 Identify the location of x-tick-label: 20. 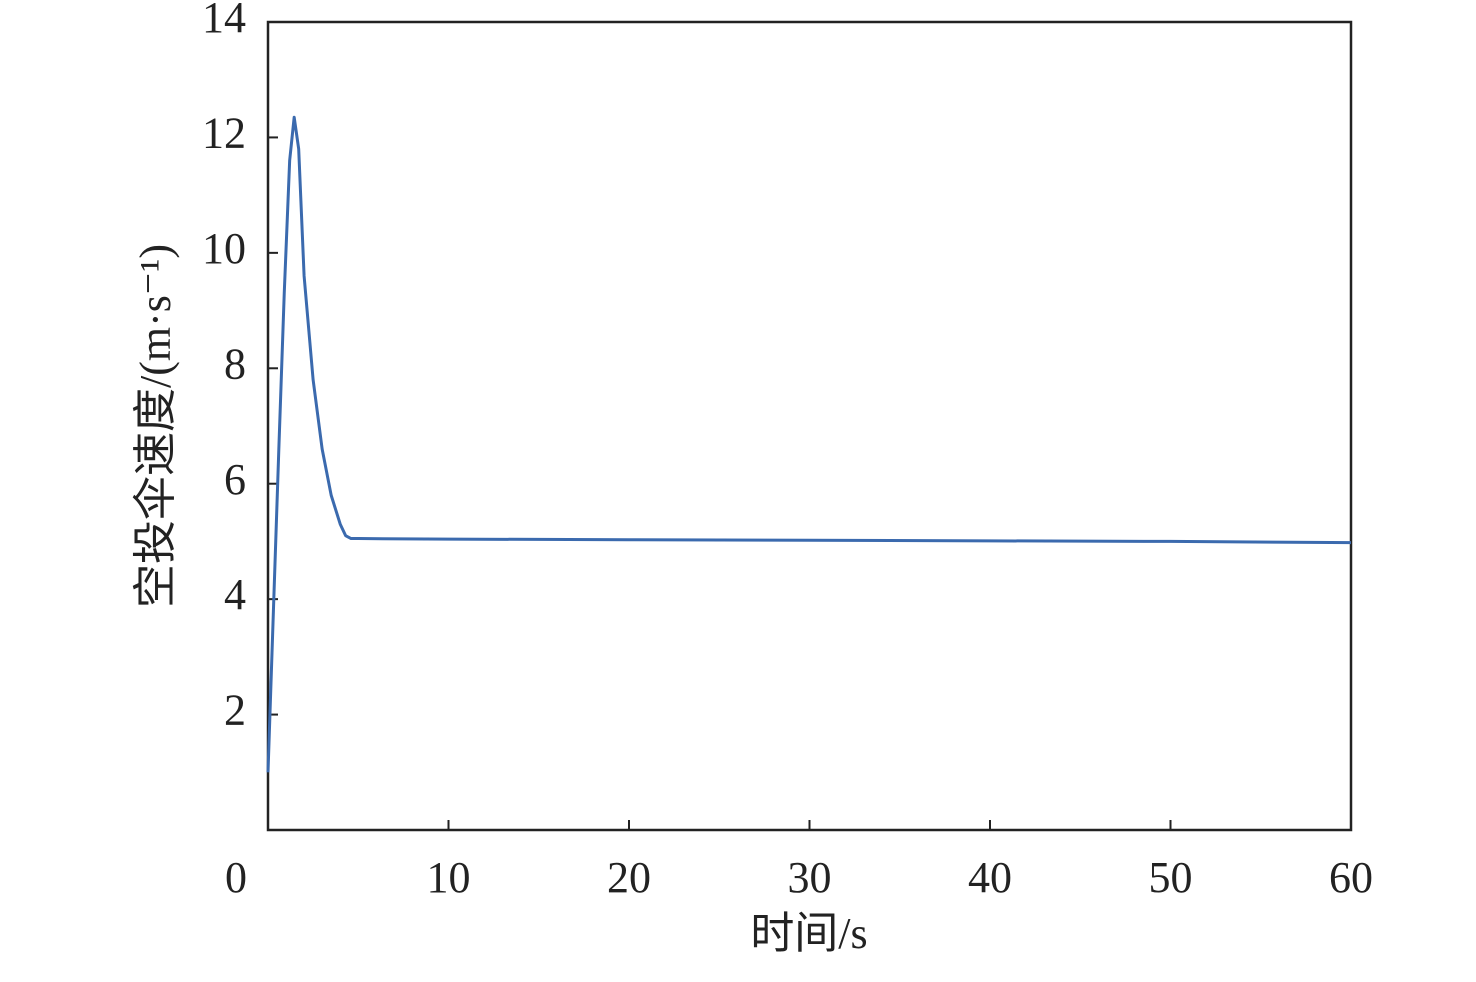
(629, 877).